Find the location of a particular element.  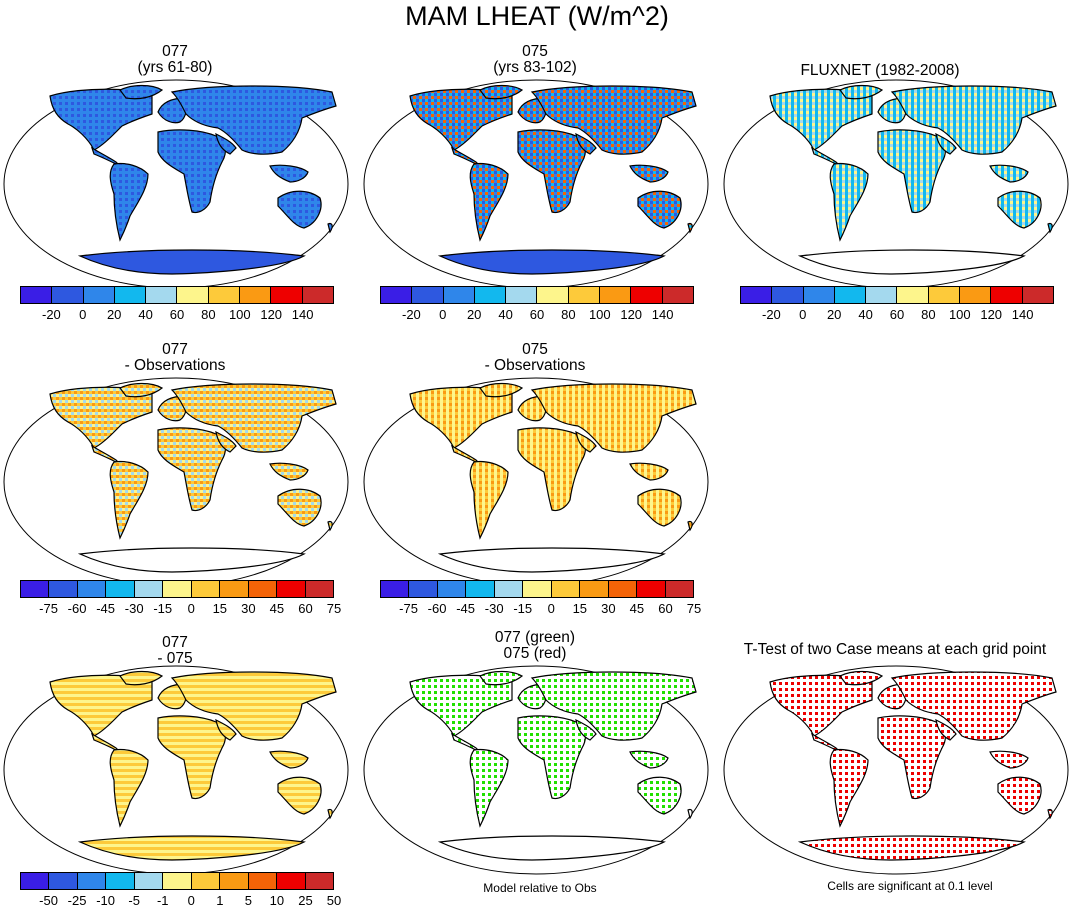

panel-title-fluxnet: FLUXNET (1982-2008) is located at coordinates (880, 70).